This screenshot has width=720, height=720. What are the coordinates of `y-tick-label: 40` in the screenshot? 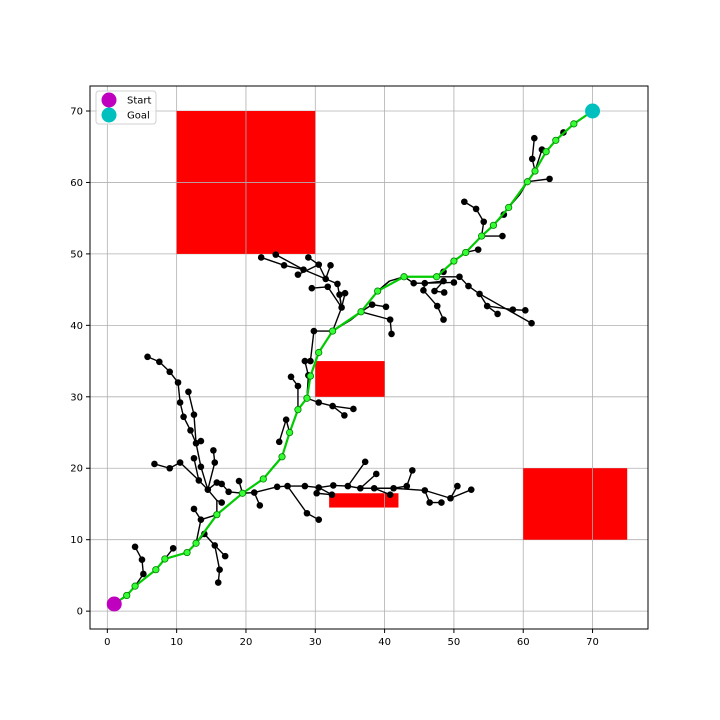 It's located at (76, 326).